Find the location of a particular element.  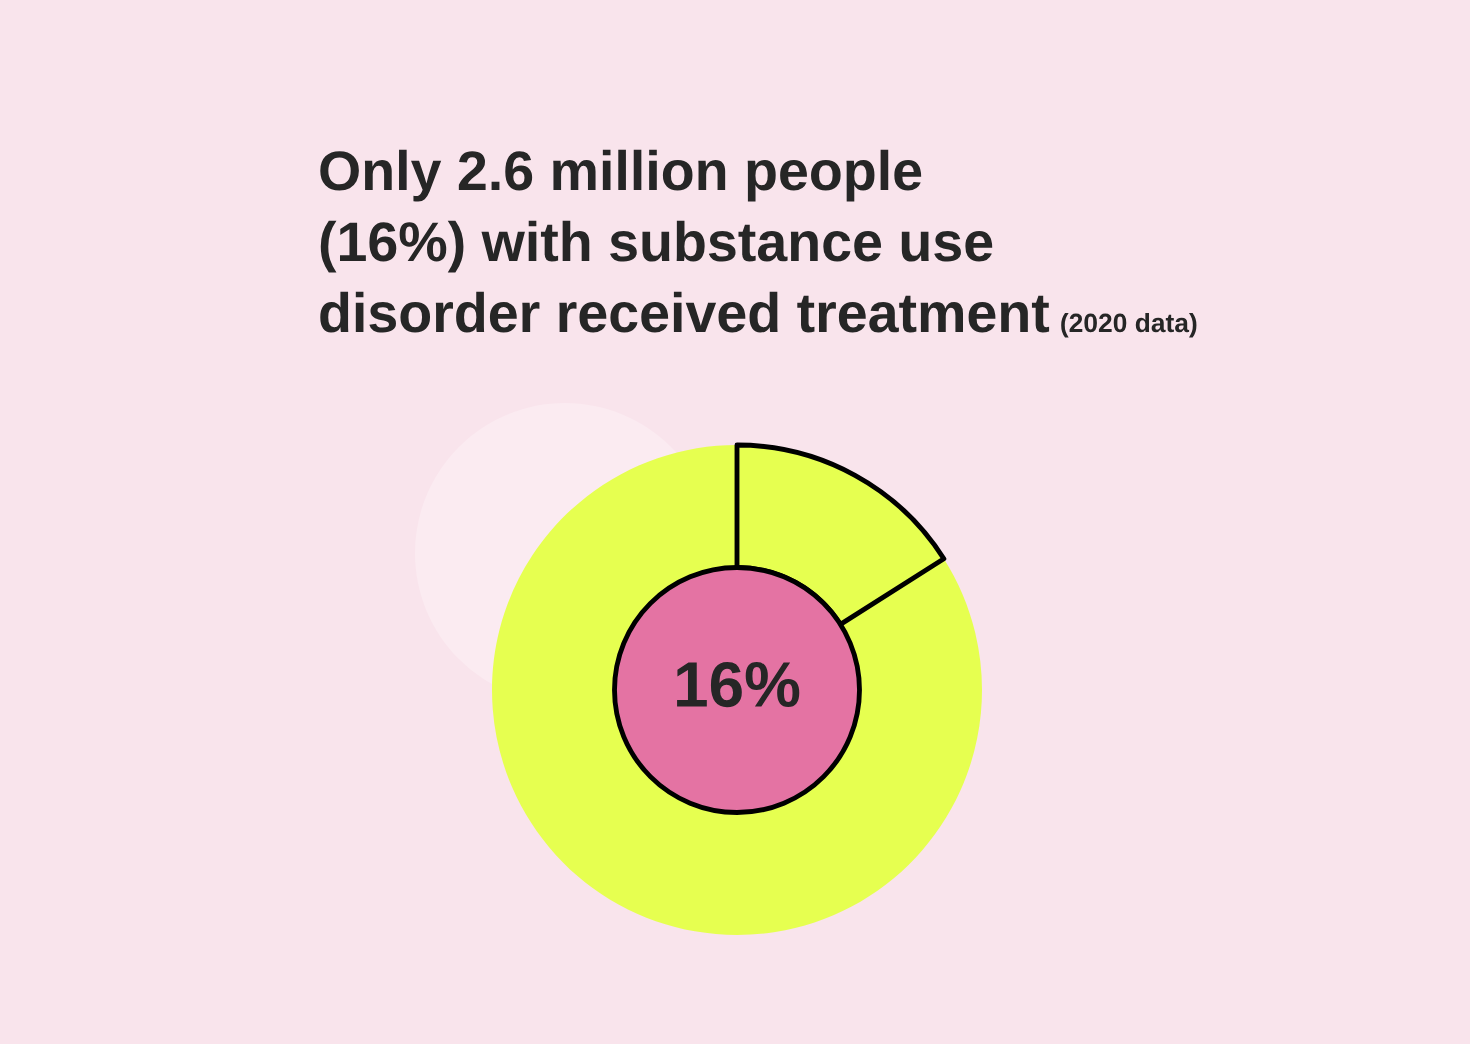

chart-title: Only 2.6 million people (16%) with substance use disorder received treatment is located at coordinates (685, 241).